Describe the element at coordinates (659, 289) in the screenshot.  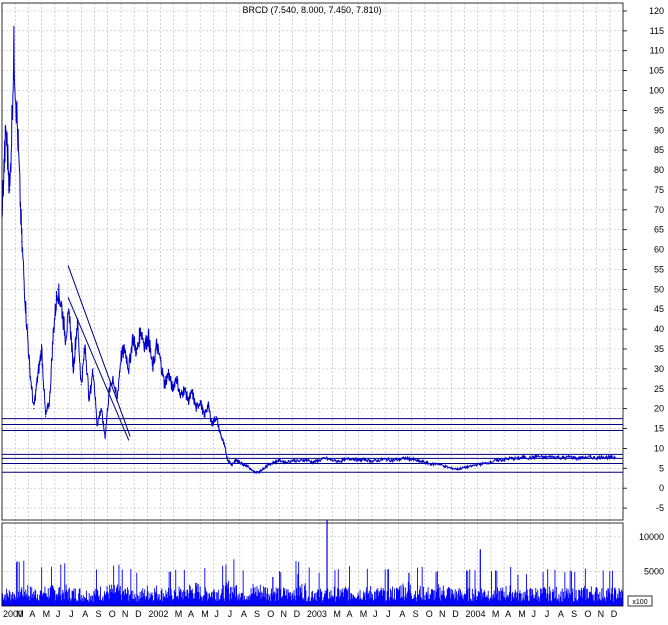
I see `y-tick-label: 50` at that location.